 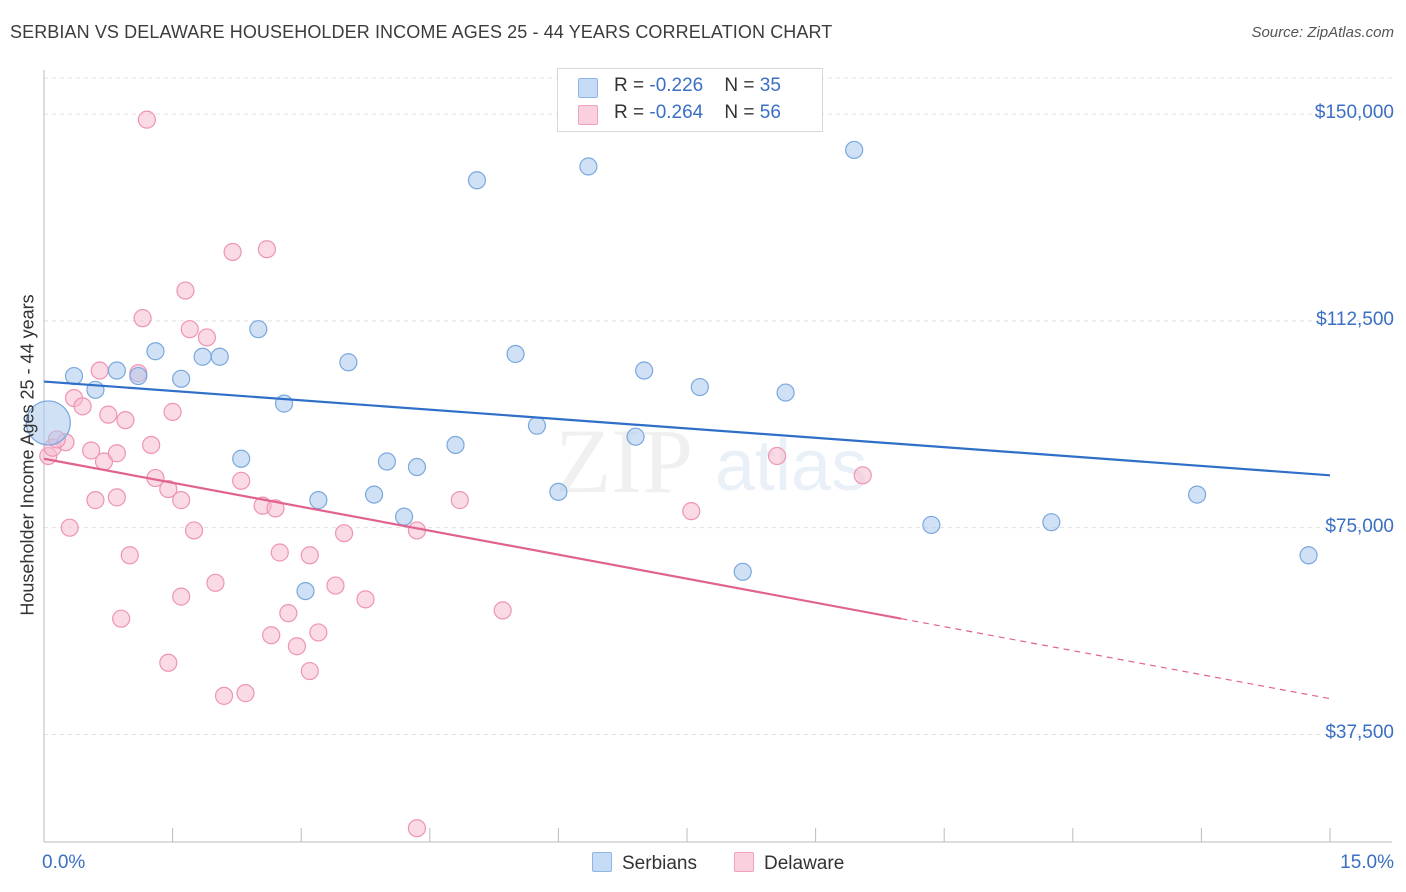 What do you see at coordinates (676, 112) in the screenshot?
I see `legend-r-value: -0.264` at bounding box center [676, 112].